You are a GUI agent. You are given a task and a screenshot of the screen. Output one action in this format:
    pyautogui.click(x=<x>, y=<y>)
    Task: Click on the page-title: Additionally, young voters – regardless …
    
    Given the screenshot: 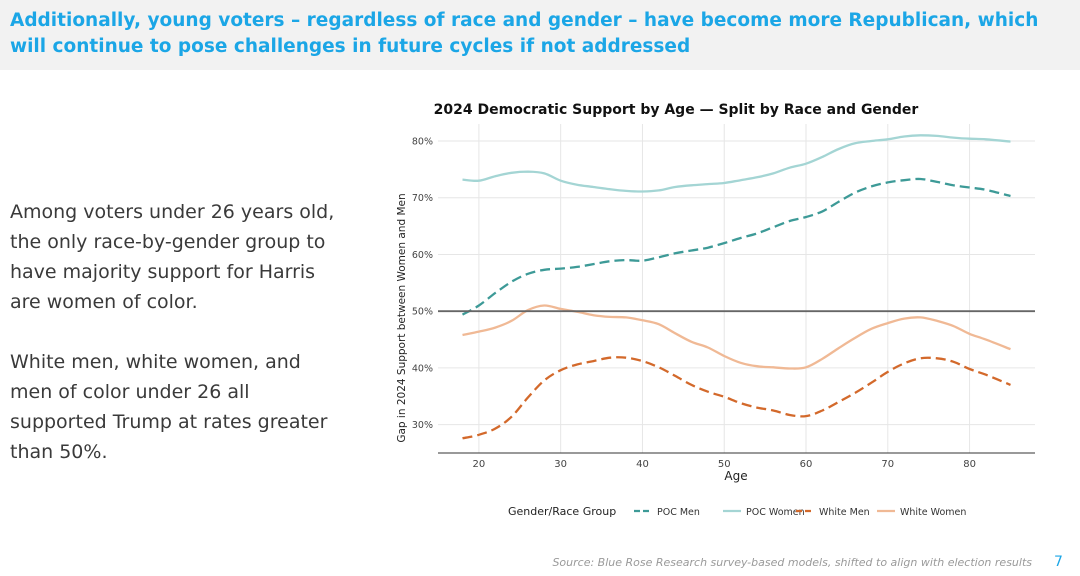 What is the action you would take?
    pyautogui.click(x=524, y=33)
    